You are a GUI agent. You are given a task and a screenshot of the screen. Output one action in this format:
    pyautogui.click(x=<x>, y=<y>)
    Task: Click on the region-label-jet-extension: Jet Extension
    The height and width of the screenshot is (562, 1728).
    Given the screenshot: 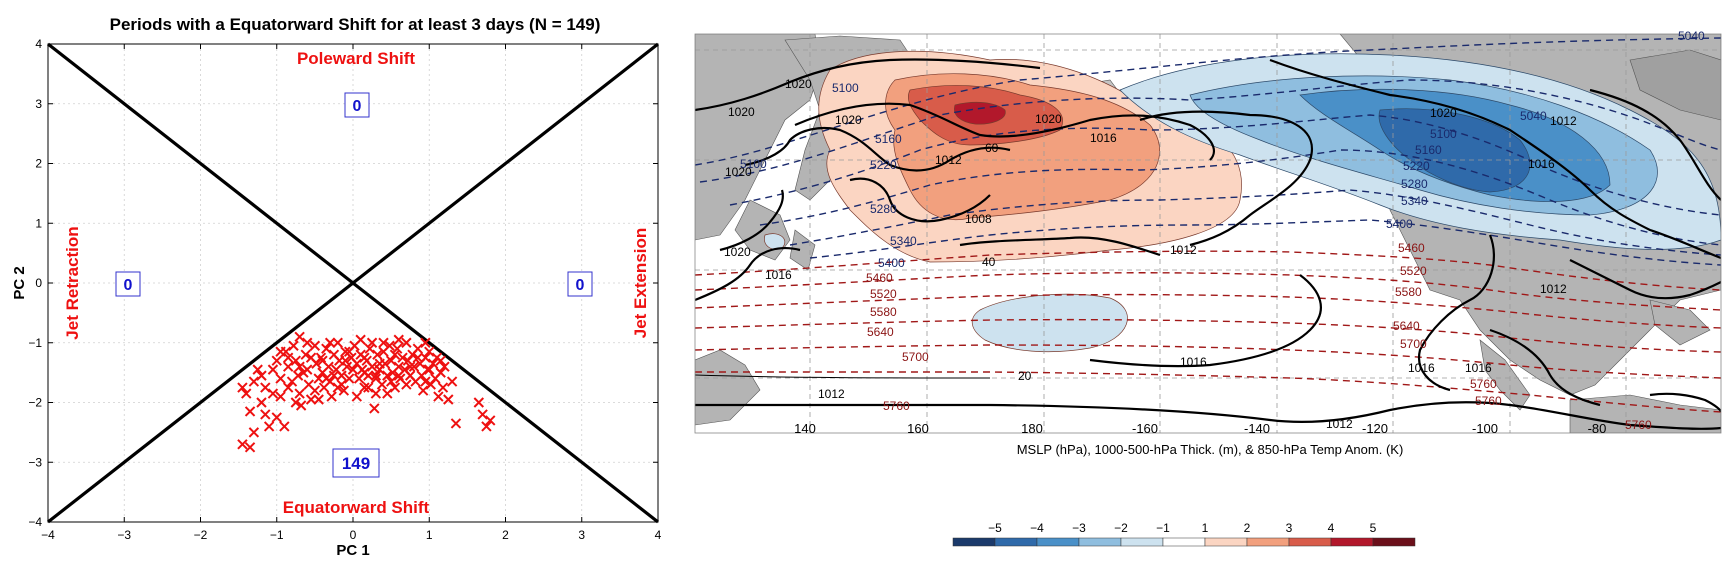 What is the action you would take?
    pyautogui.click(x=640, y=283)
    